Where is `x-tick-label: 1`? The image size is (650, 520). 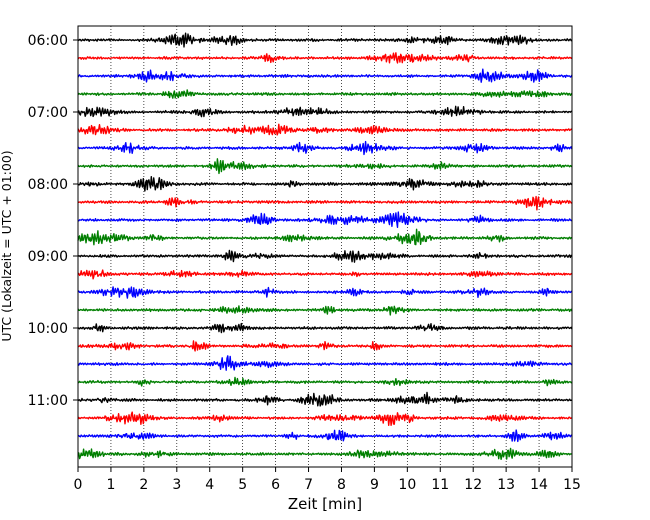 x-tick-label: 1 is located at coordinates (110, 485).